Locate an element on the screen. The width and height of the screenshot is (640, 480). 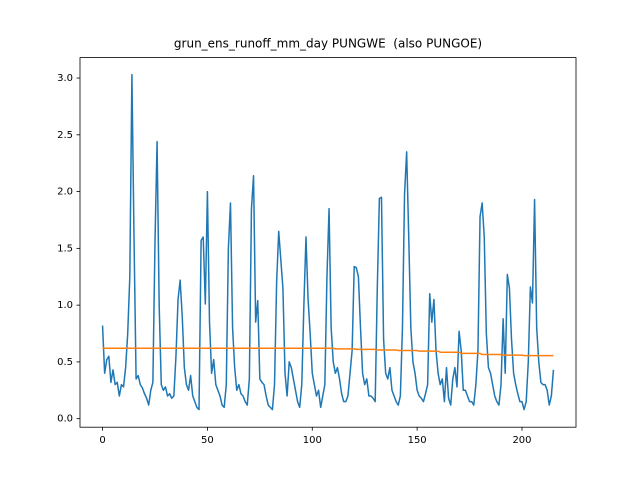
y-tick-label: 3.0 is located at coordinates (65, 78).